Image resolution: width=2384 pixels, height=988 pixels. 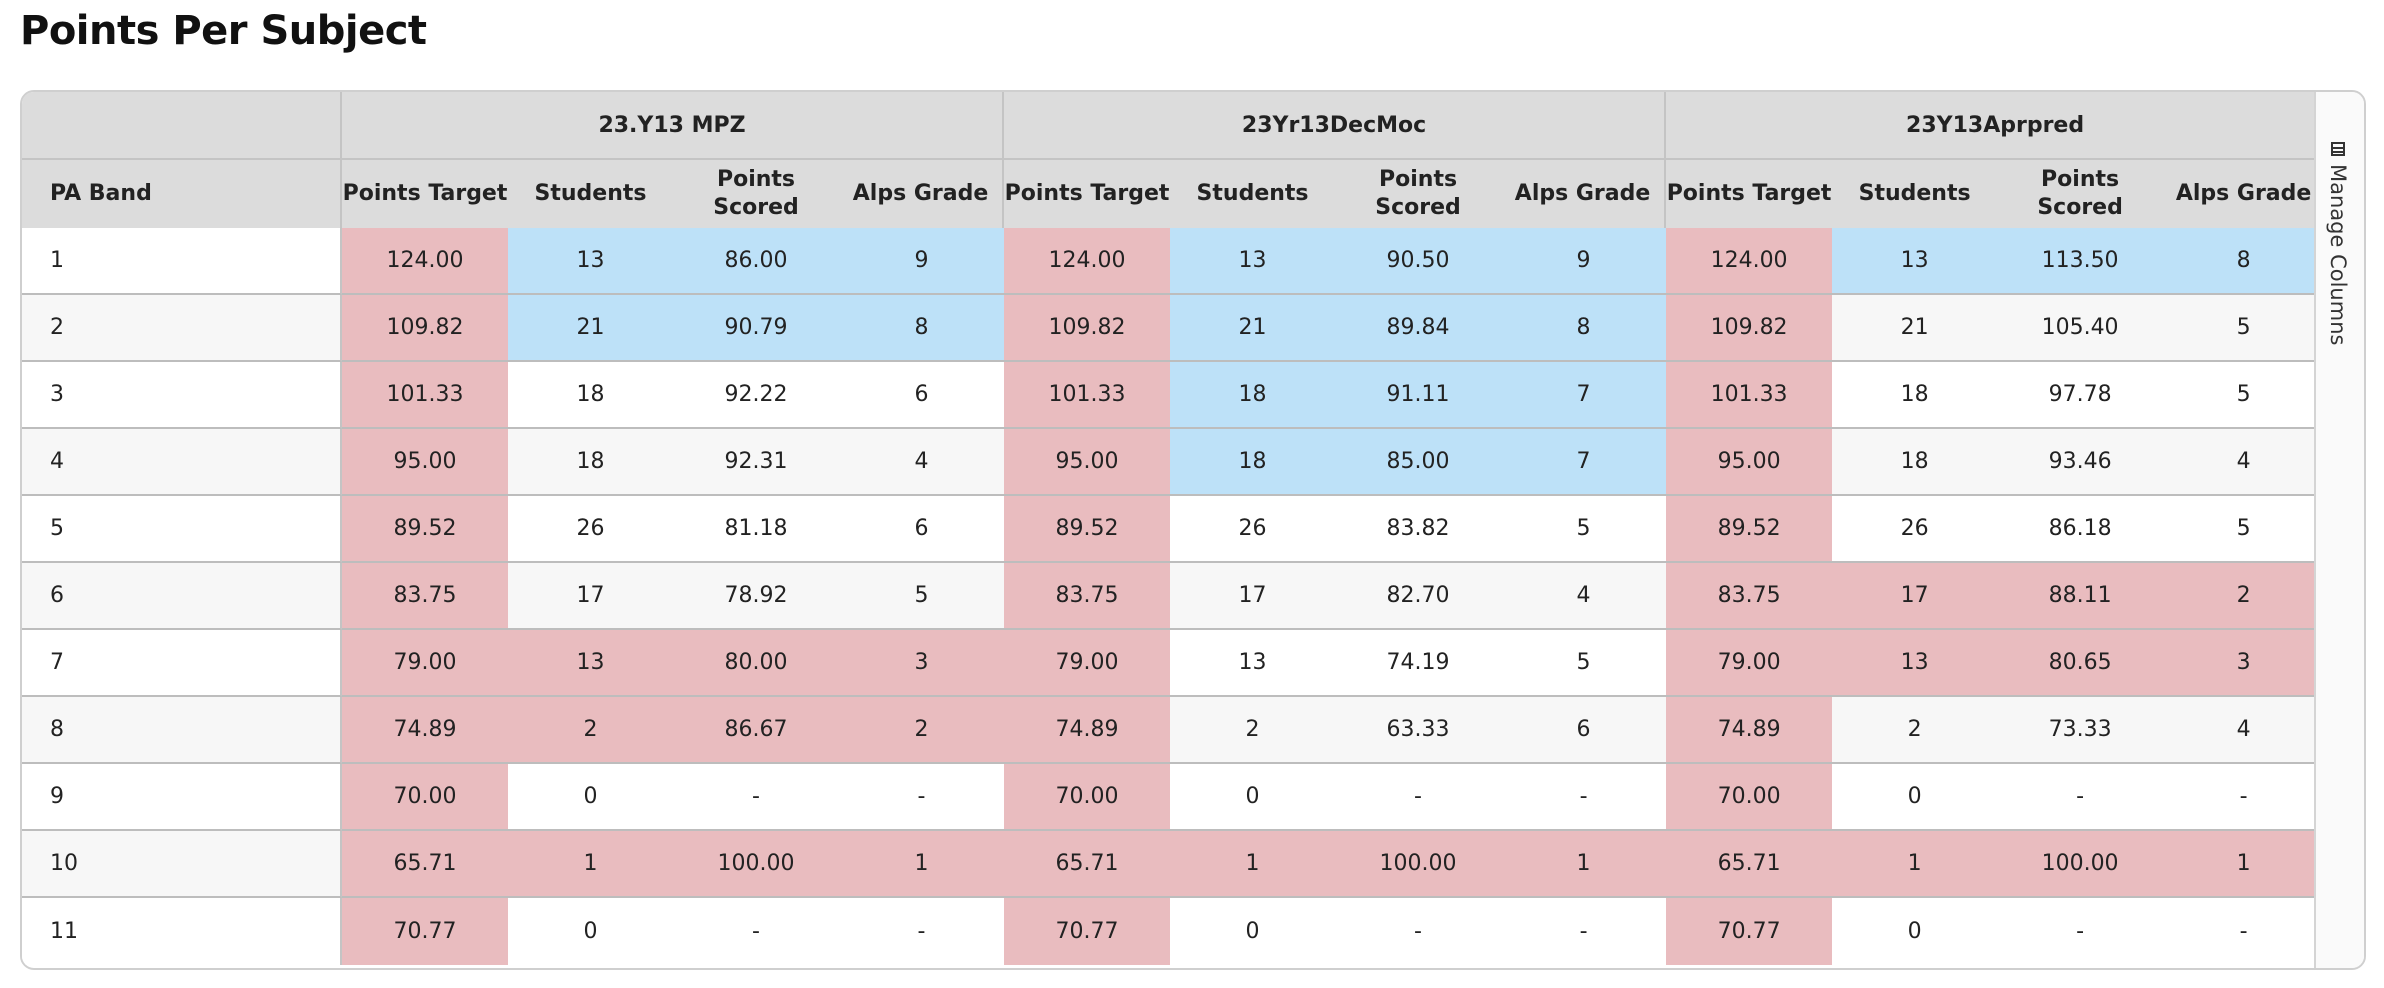 What do you see at coordinates (1335, 126) in the screenshot?
I see `group-header: 23Yr13DecMoc` at bounding box center [1335, 126].